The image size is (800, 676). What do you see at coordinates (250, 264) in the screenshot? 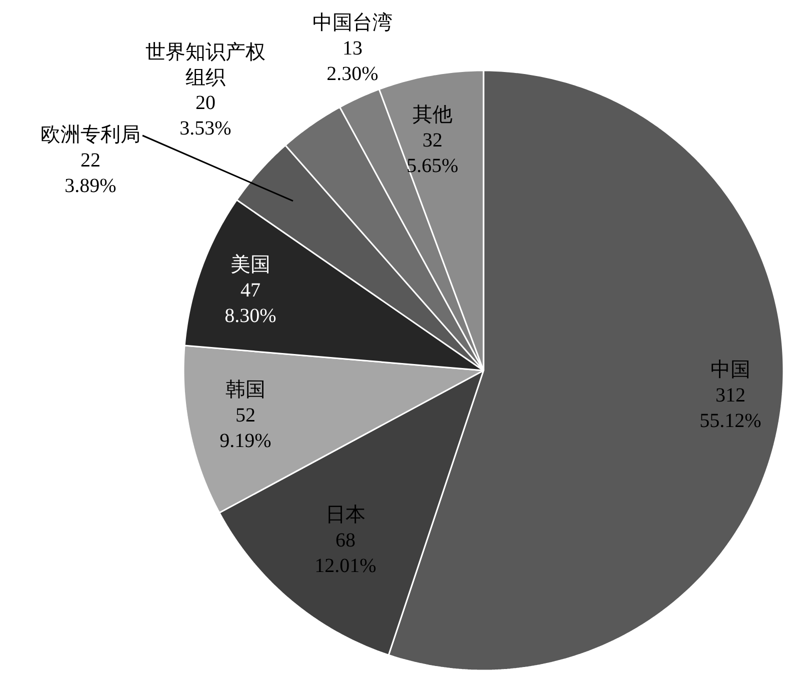
I see `slice-label: 美国` at bounding box center [250, 264].